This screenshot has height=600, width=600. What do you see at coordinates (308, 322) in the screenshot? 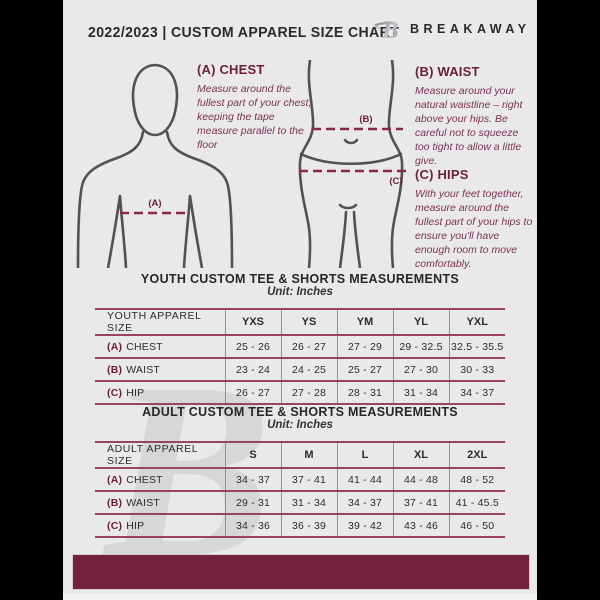
I see `column-header: YS` at bounding box center [308, 322].